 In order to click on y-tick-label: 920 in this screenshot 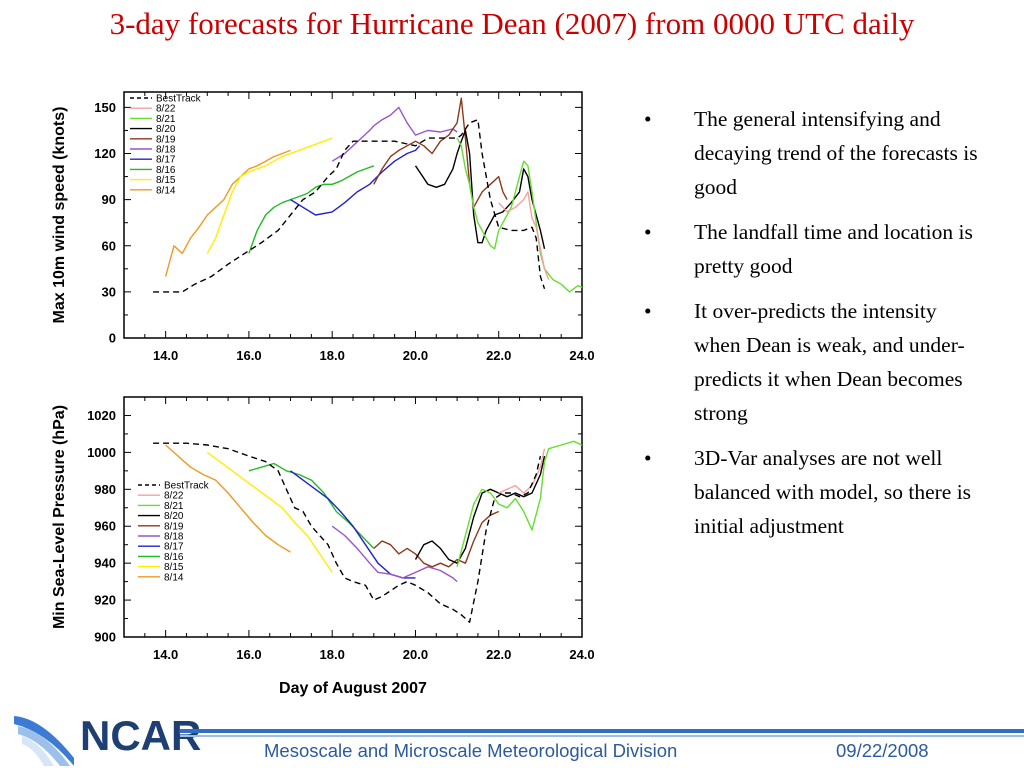, I will do `click(105, 600)`.